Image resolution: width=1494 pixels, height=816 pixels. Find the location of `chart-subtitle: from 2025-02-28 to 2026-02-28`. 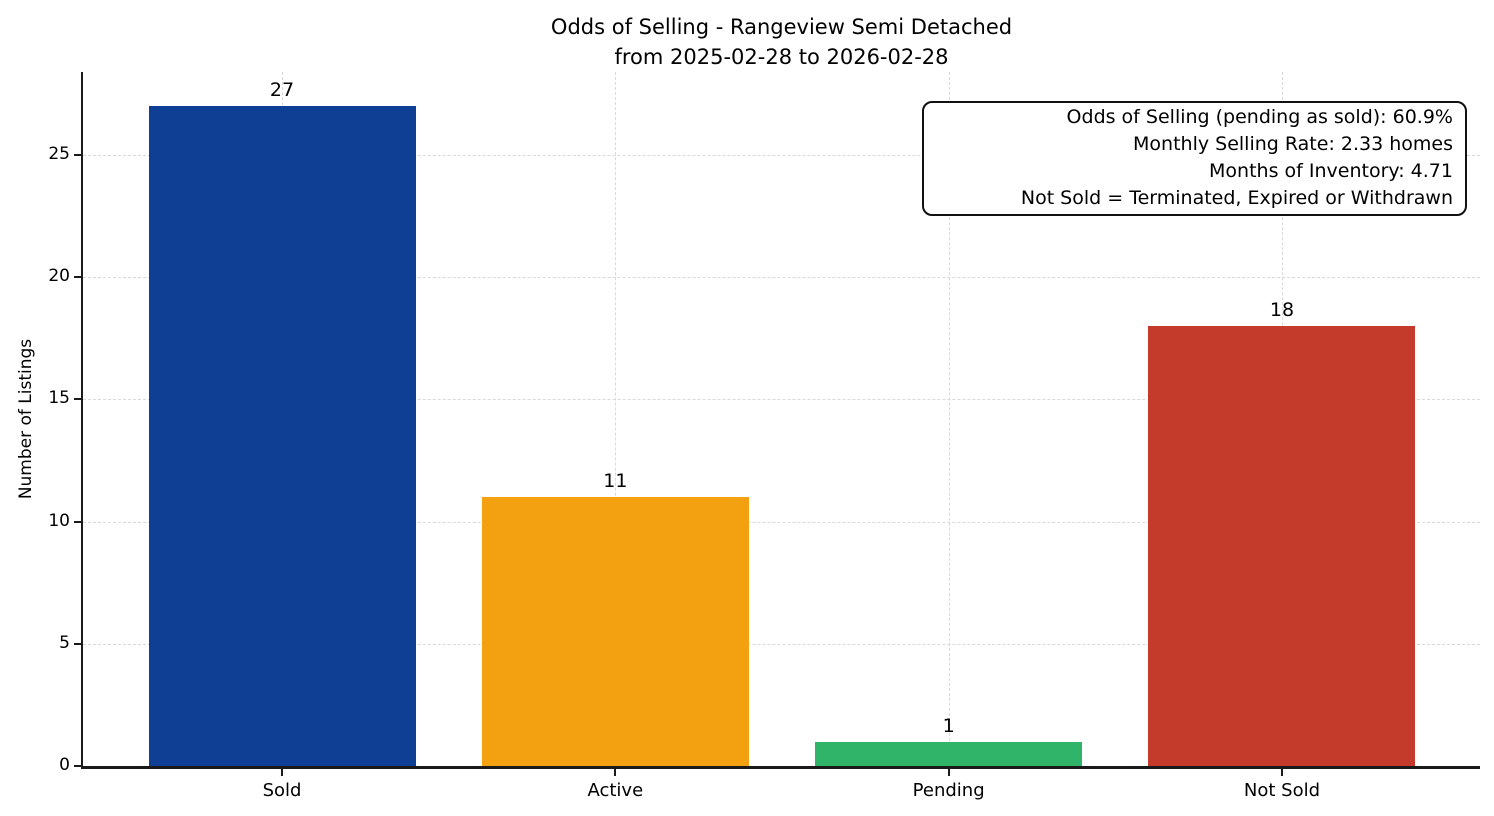

chart-subtitle: from 2025-02-28 to 2026-02-28 is located at coordinates (781, 57).